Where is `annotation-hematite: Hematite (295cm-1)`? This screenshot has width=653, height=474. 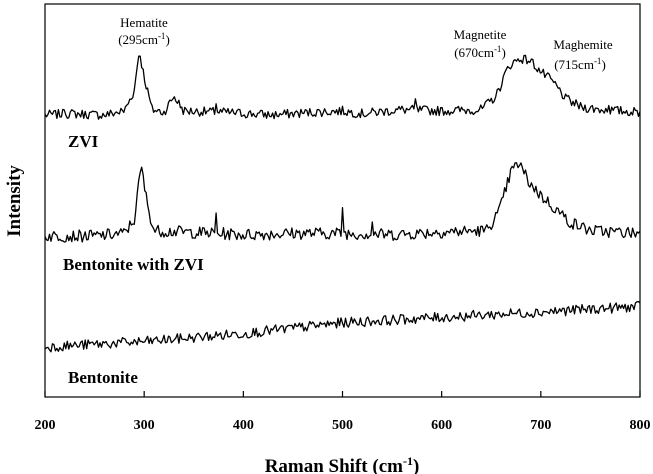
annotation-hematite: Hematite (295cm-1) is located at coordinates (144, 31).